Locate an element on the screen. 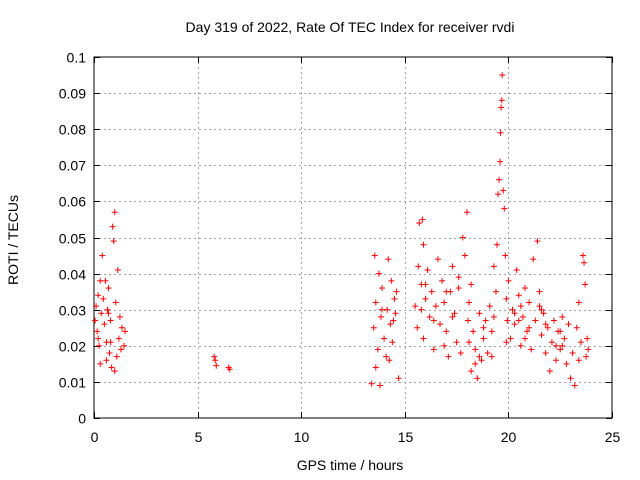 The image size is (640, 480). y-tick-label: 0.07 is located at coordinates (72, 166).